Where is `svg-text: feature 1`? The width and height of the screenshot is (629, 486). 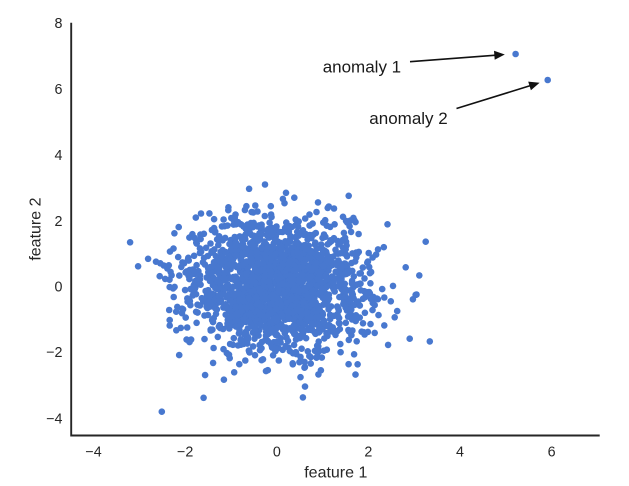 svg-text: feature 1 is located at coordinates (335, 472).